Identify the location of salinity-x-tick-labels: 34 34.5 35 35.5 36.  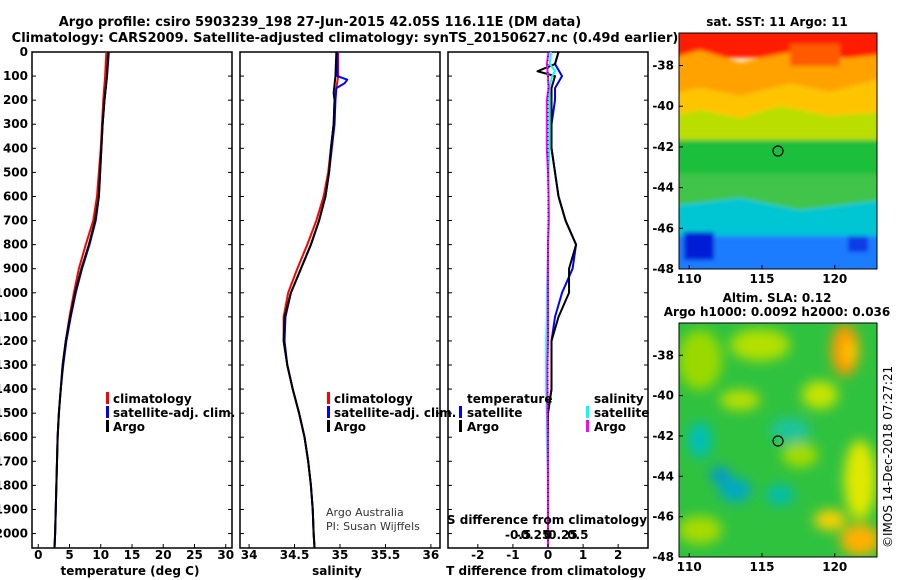
(340, 553).